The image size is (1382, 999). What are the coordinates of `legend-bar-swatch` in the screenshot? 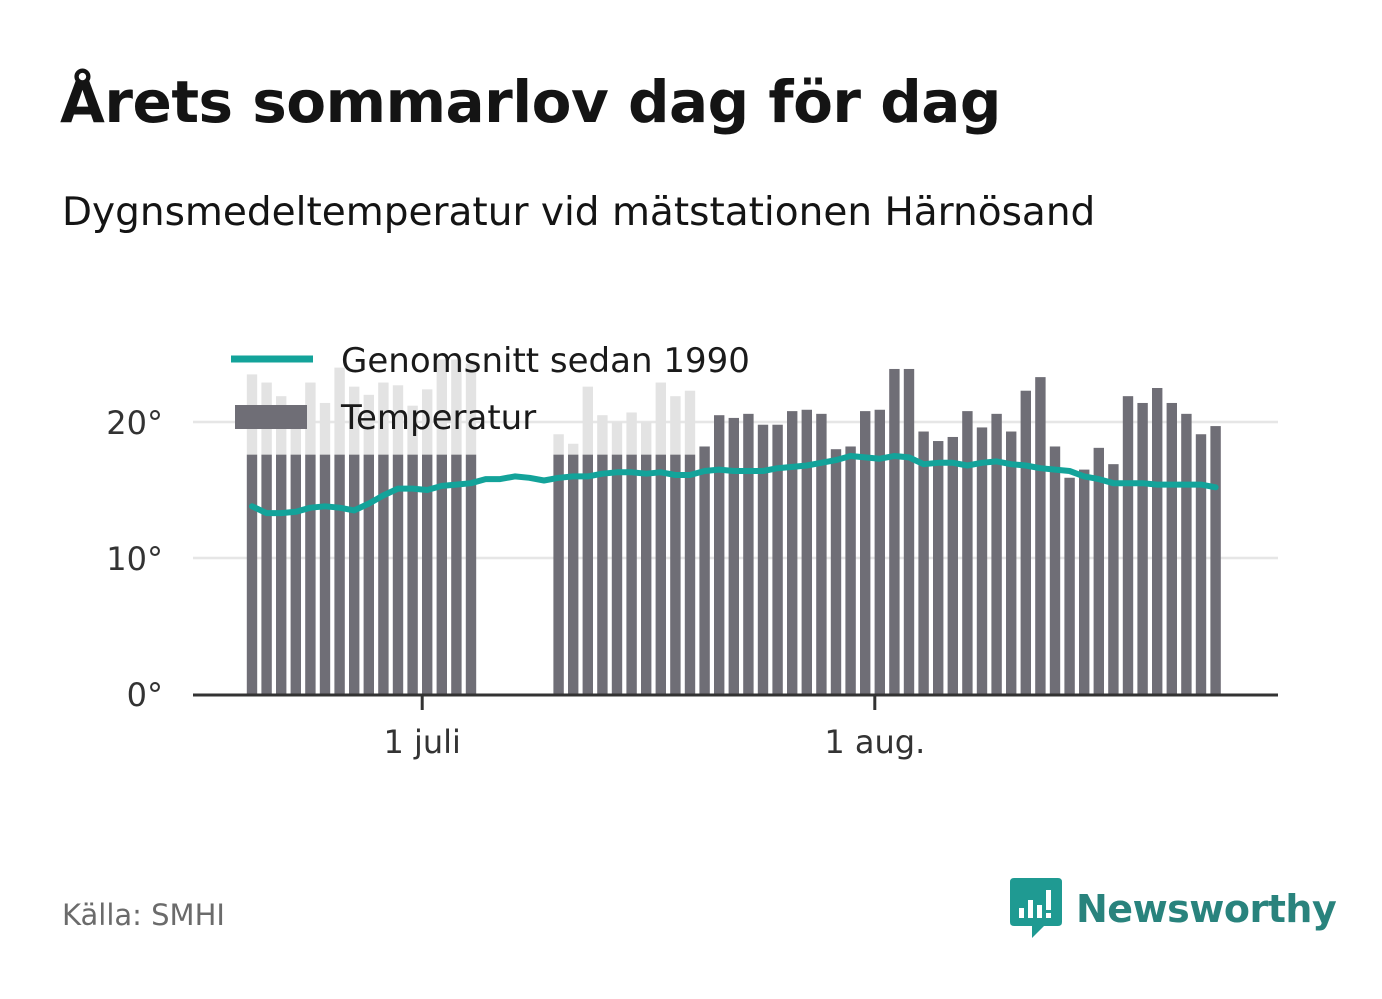 It's located at (271, 417).